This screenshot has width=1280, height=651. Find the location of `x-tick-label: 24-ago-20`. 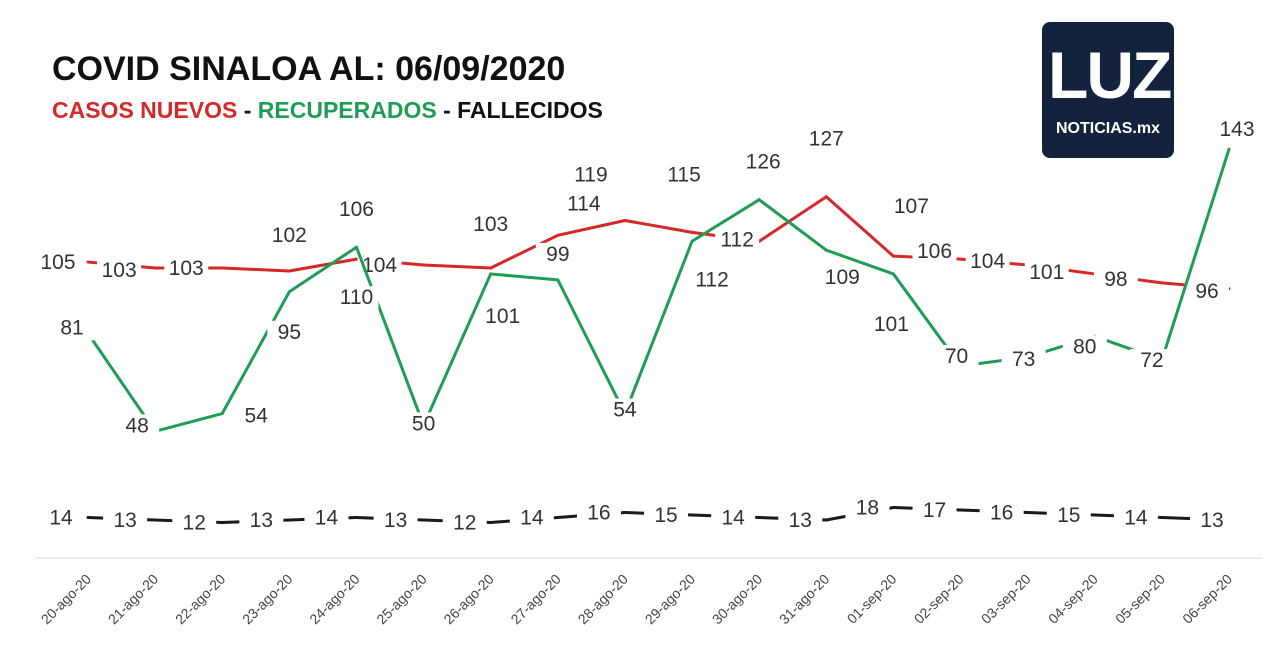

x-tick-label: 24-ago-20 is located at coordinates (334, 599).